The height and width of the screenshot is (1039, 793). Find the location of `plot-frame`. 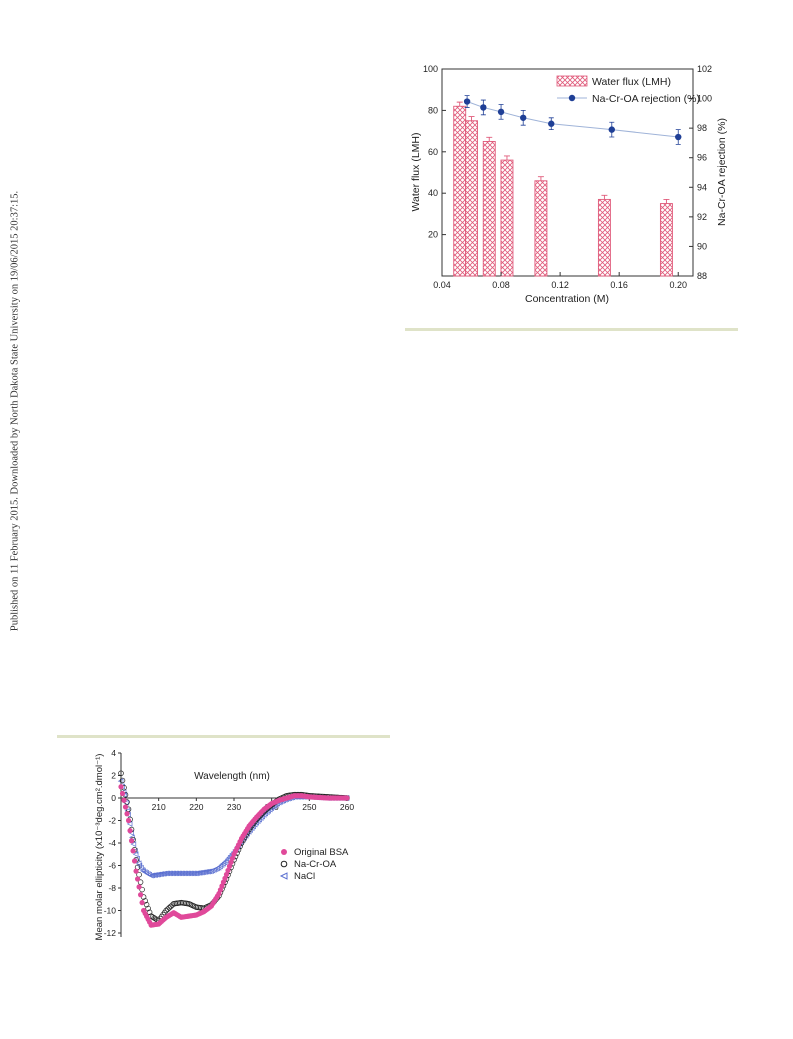

plot-frame is located at coordinates (567, 172).